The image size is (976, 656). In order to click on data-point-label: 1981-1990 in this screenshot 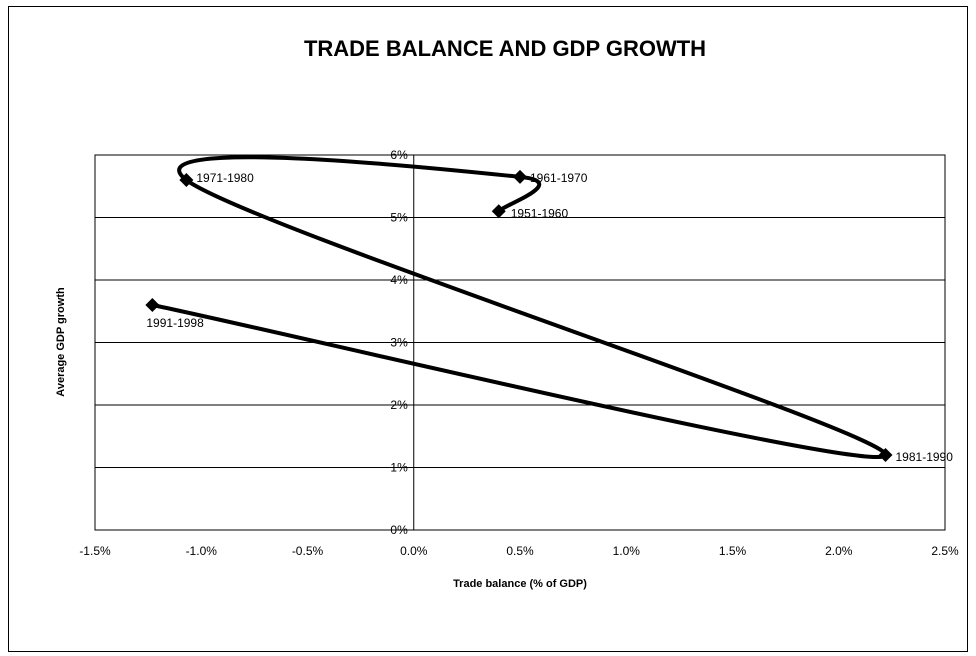, I will do `click(925, 457)`.